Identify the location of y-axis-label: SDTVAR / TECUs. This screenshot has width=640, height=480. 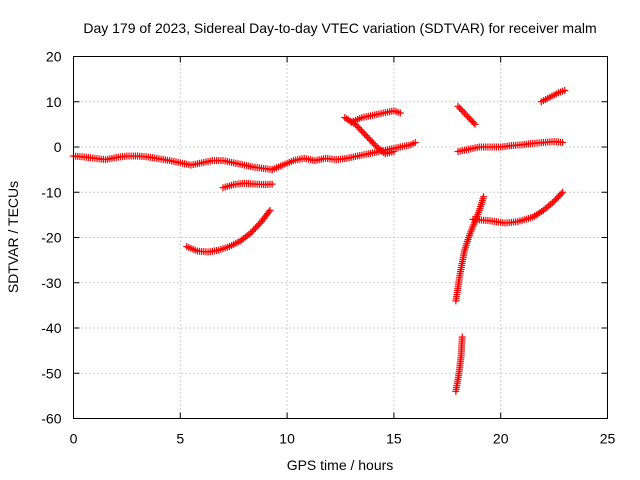
(13, 237).